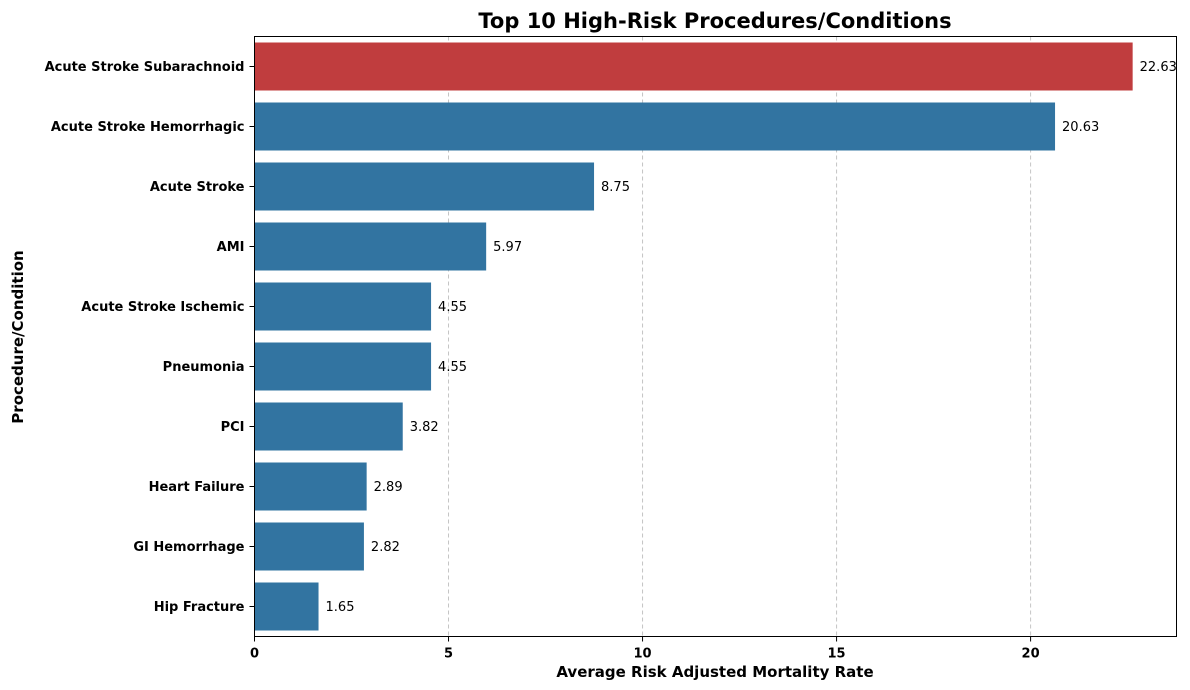 The width and height of the screenshot is (1190, 690). I want to click on x-tick-label: 0, so click(254, 654).